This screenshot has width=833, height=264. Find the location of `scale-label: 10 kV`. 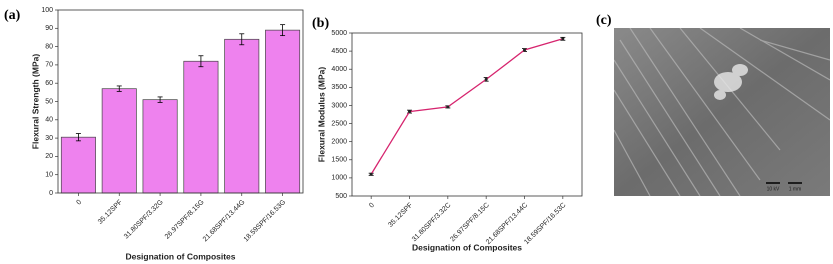

scale-label: 10 kV is located at coordinates (773, 189).